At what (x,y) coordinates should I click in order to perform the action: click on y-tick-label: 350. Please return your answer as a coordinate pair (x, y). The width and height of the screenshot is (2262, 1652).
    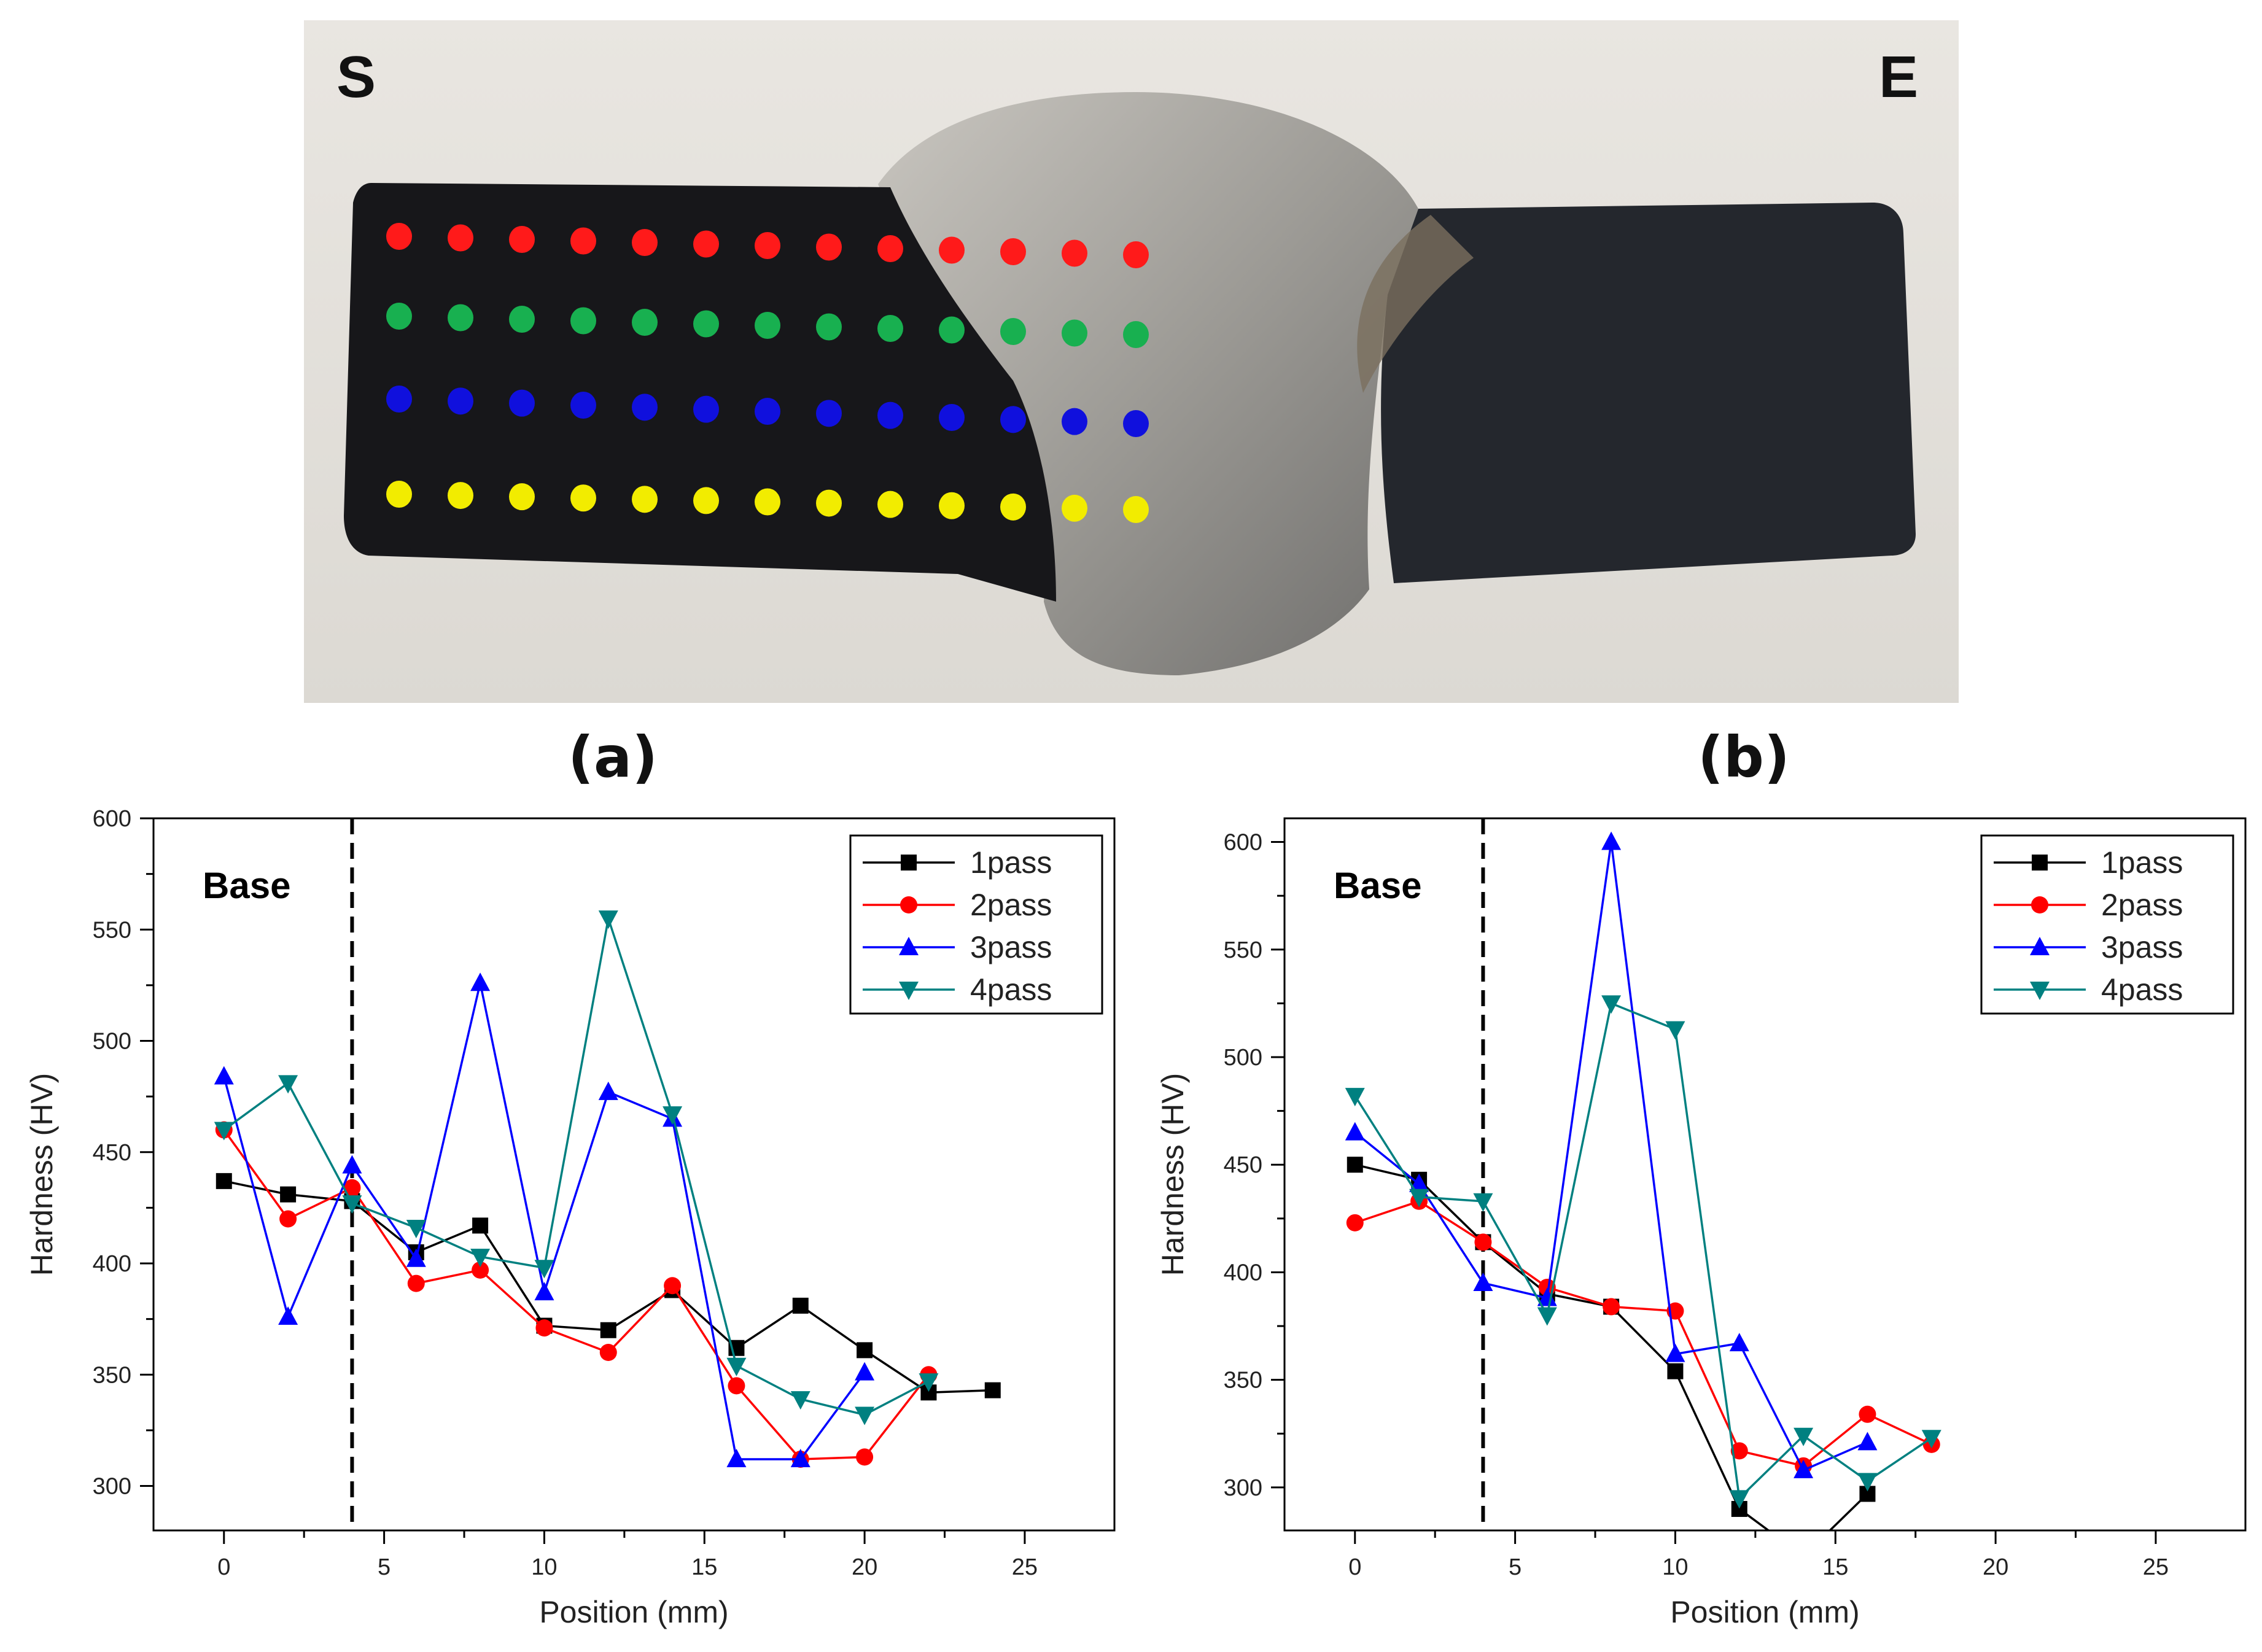
    Looking at the image, I should click on (1243, 1381).